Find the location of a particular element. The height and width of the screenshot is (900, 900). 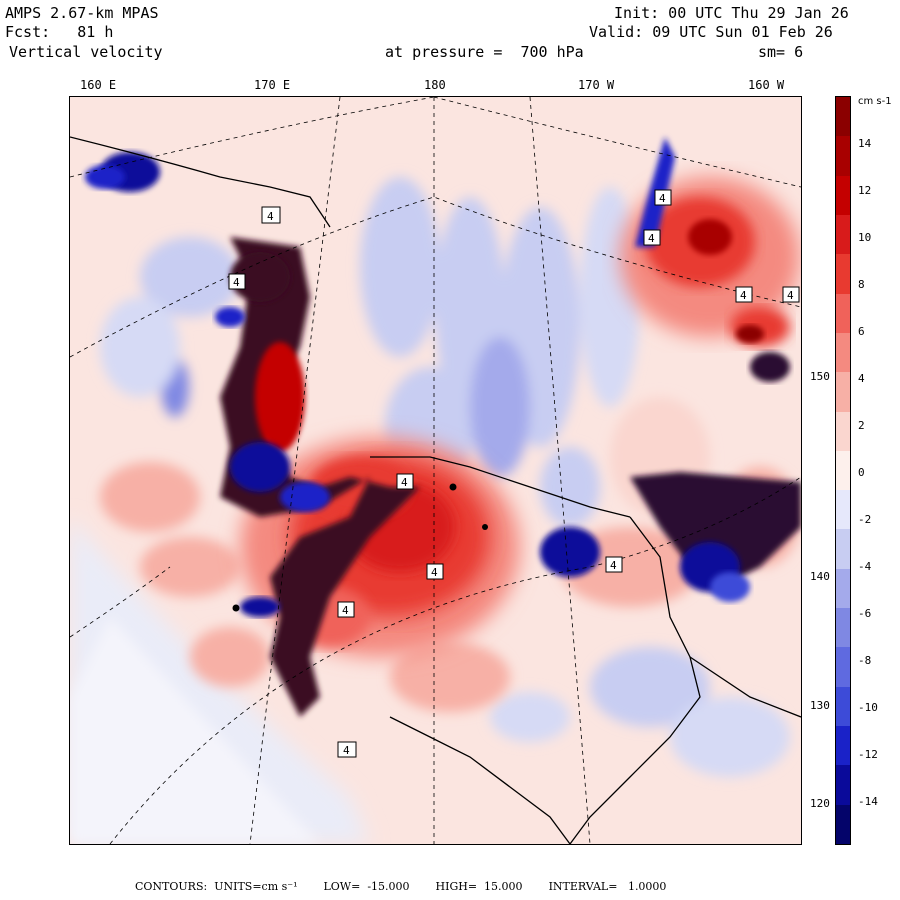

forecast-hour: Fcst: 81 h is located at coordinates (59, 32).